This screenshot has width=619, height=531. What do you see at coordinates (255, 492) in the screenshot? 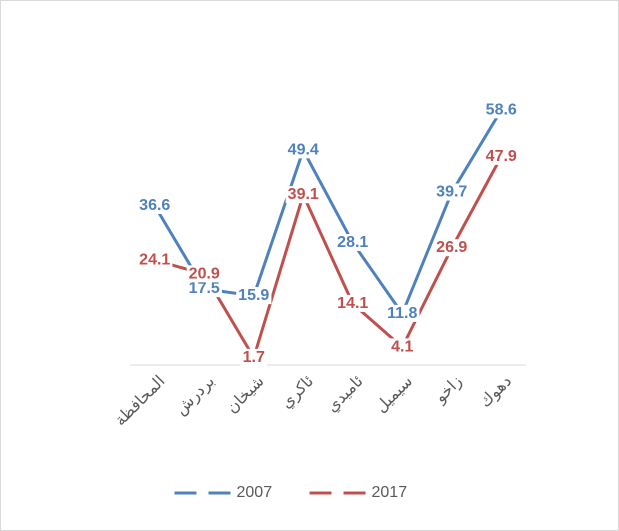
I see `legend-label: 2007` at bounding box center [255, 492].